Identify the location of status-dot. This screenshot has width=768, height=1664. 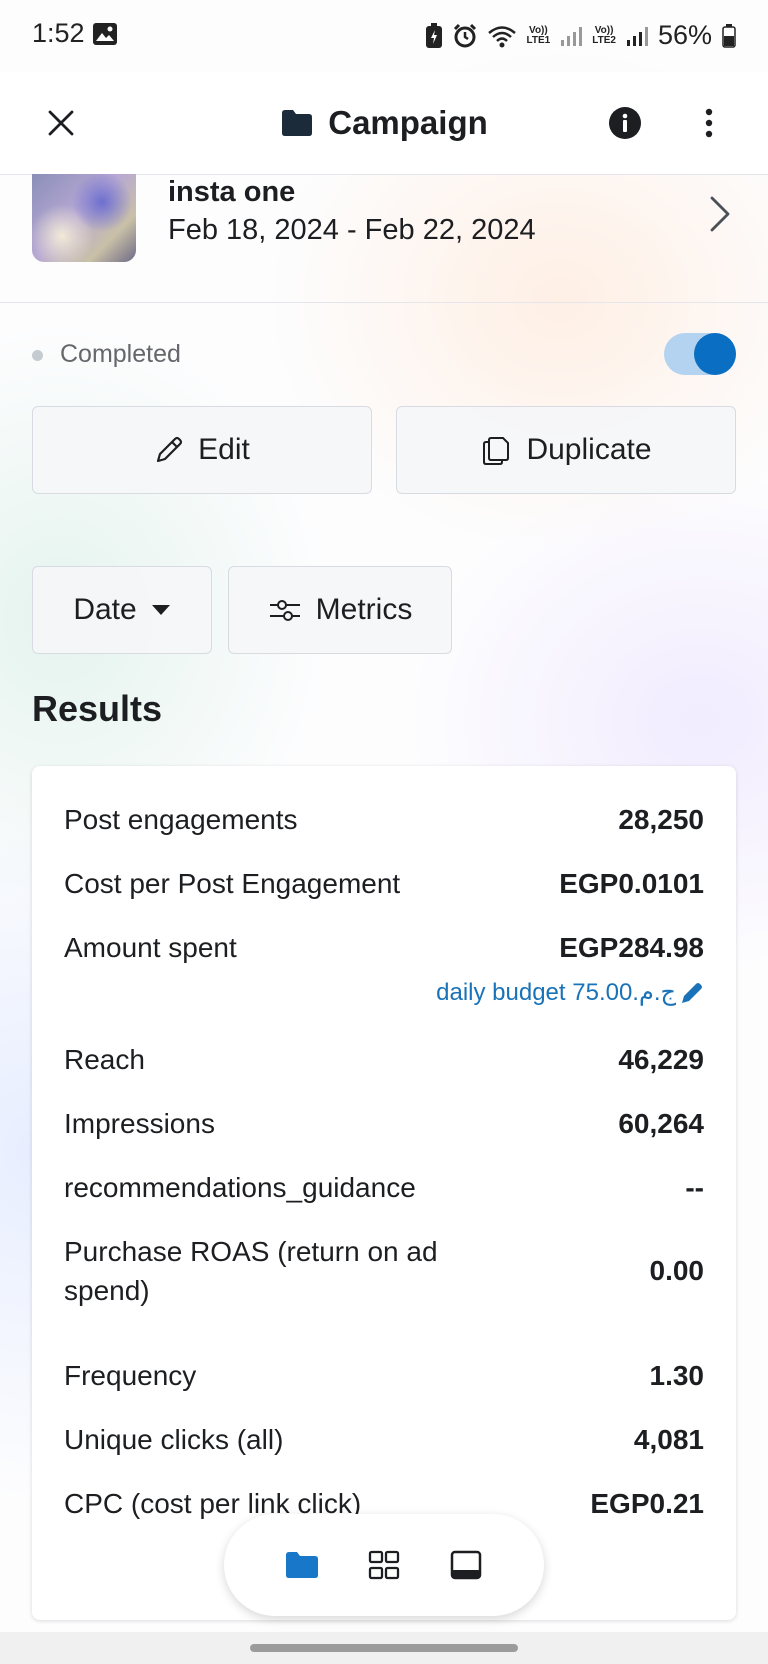
(37, 355).